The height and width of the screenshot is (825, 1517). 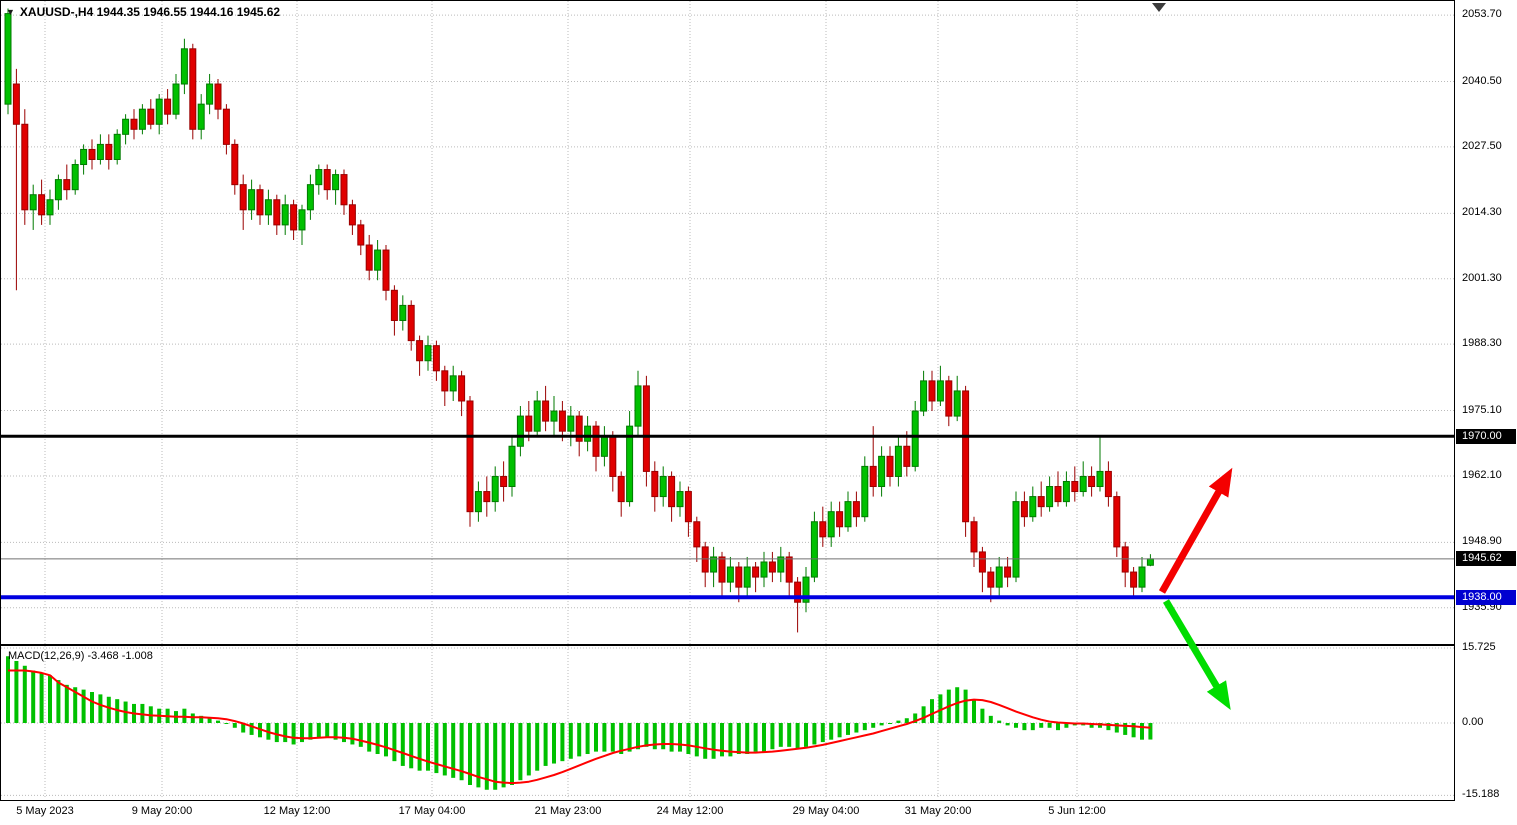 I want to click on price-axis-label: 1948.90, so click(x=1482, y=541).